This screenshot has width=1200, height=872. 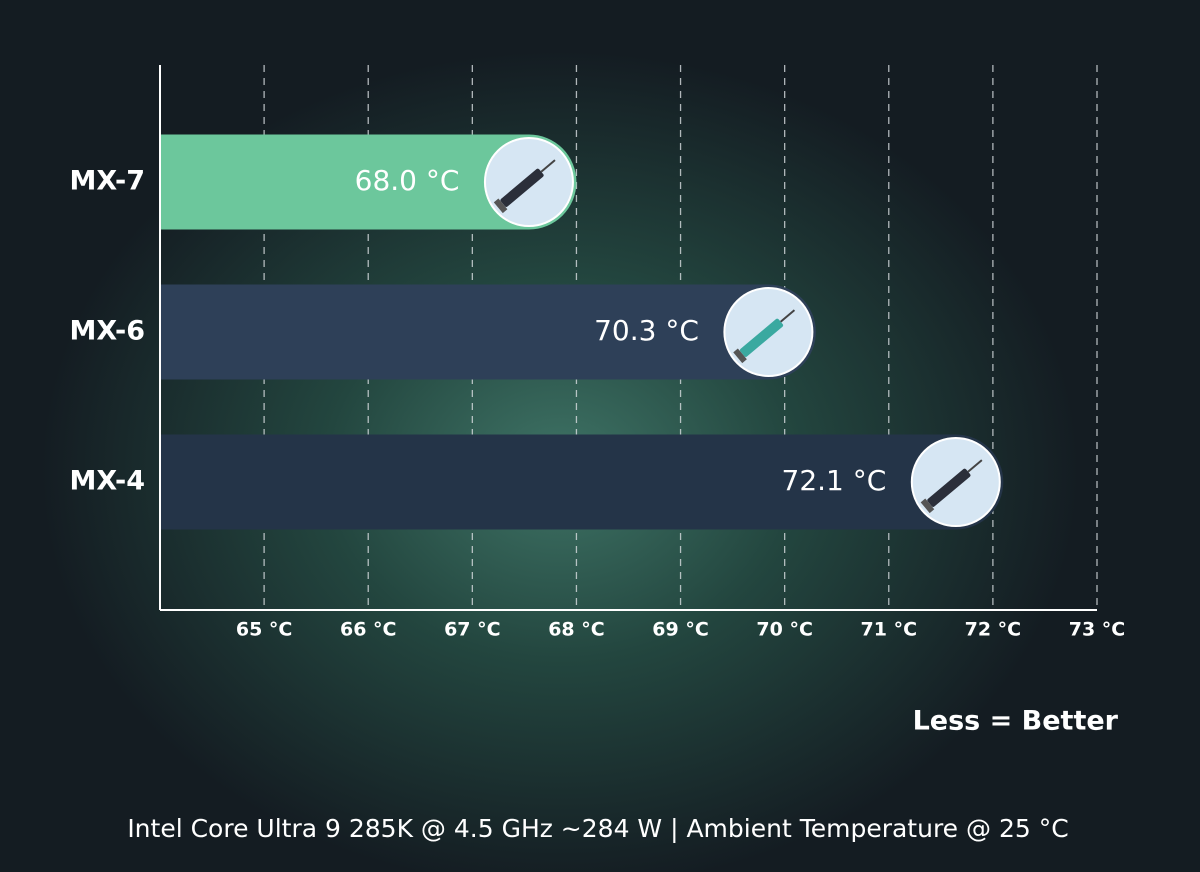 What do you see at coordinates (784, 630) in the screenshot?
I see `x-tick-label: 70 °C` at bounding box center [784, 630].